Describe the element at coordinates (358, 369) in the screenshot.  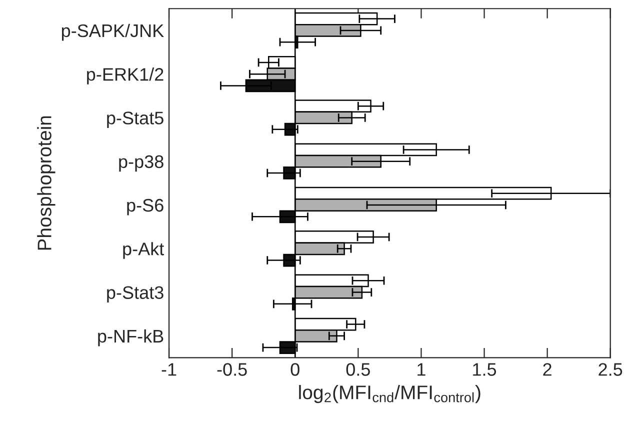
I see `x-tick-label: 0.5` at that location.